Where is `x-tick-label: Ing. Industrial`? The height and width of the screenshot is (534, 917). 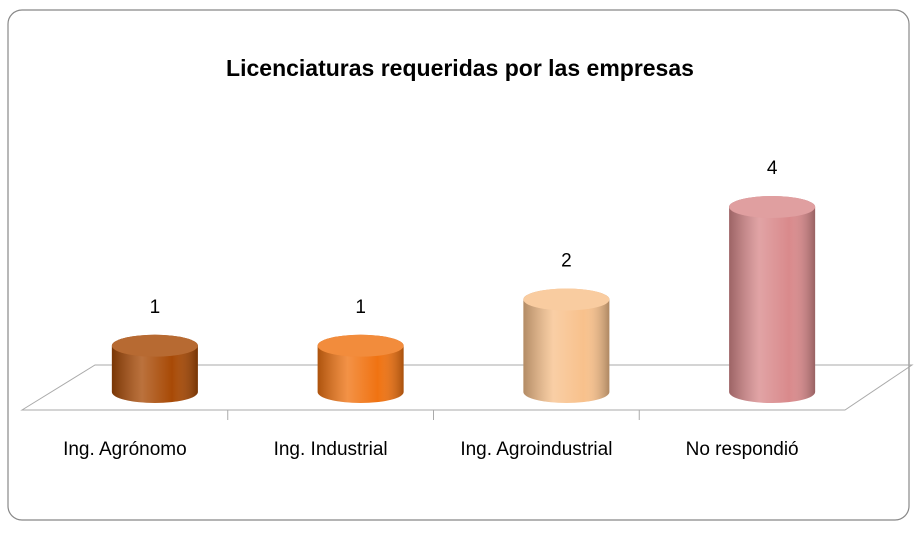 x-tick-label: Ing. Industrial is located at coordinates (331, 449).